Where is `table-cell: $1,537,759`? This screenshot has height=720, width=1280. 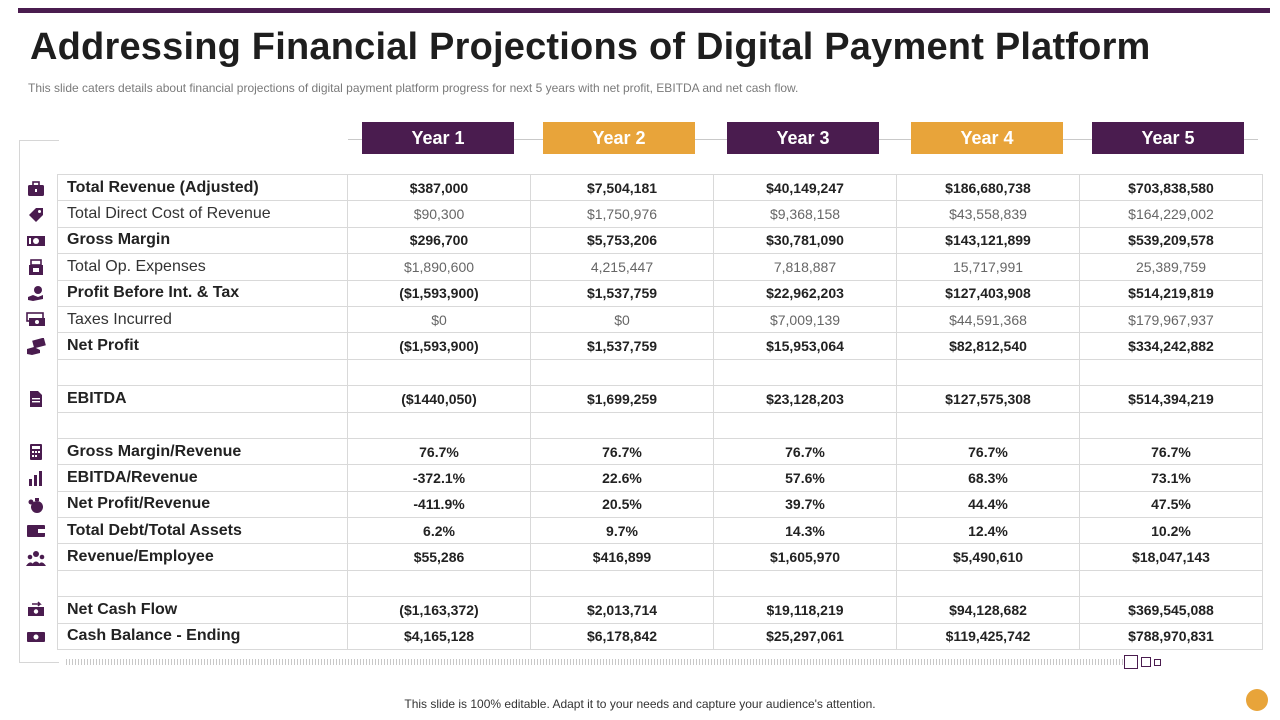 table-cell: $1,537,759 is located at coordinates (622, 346).